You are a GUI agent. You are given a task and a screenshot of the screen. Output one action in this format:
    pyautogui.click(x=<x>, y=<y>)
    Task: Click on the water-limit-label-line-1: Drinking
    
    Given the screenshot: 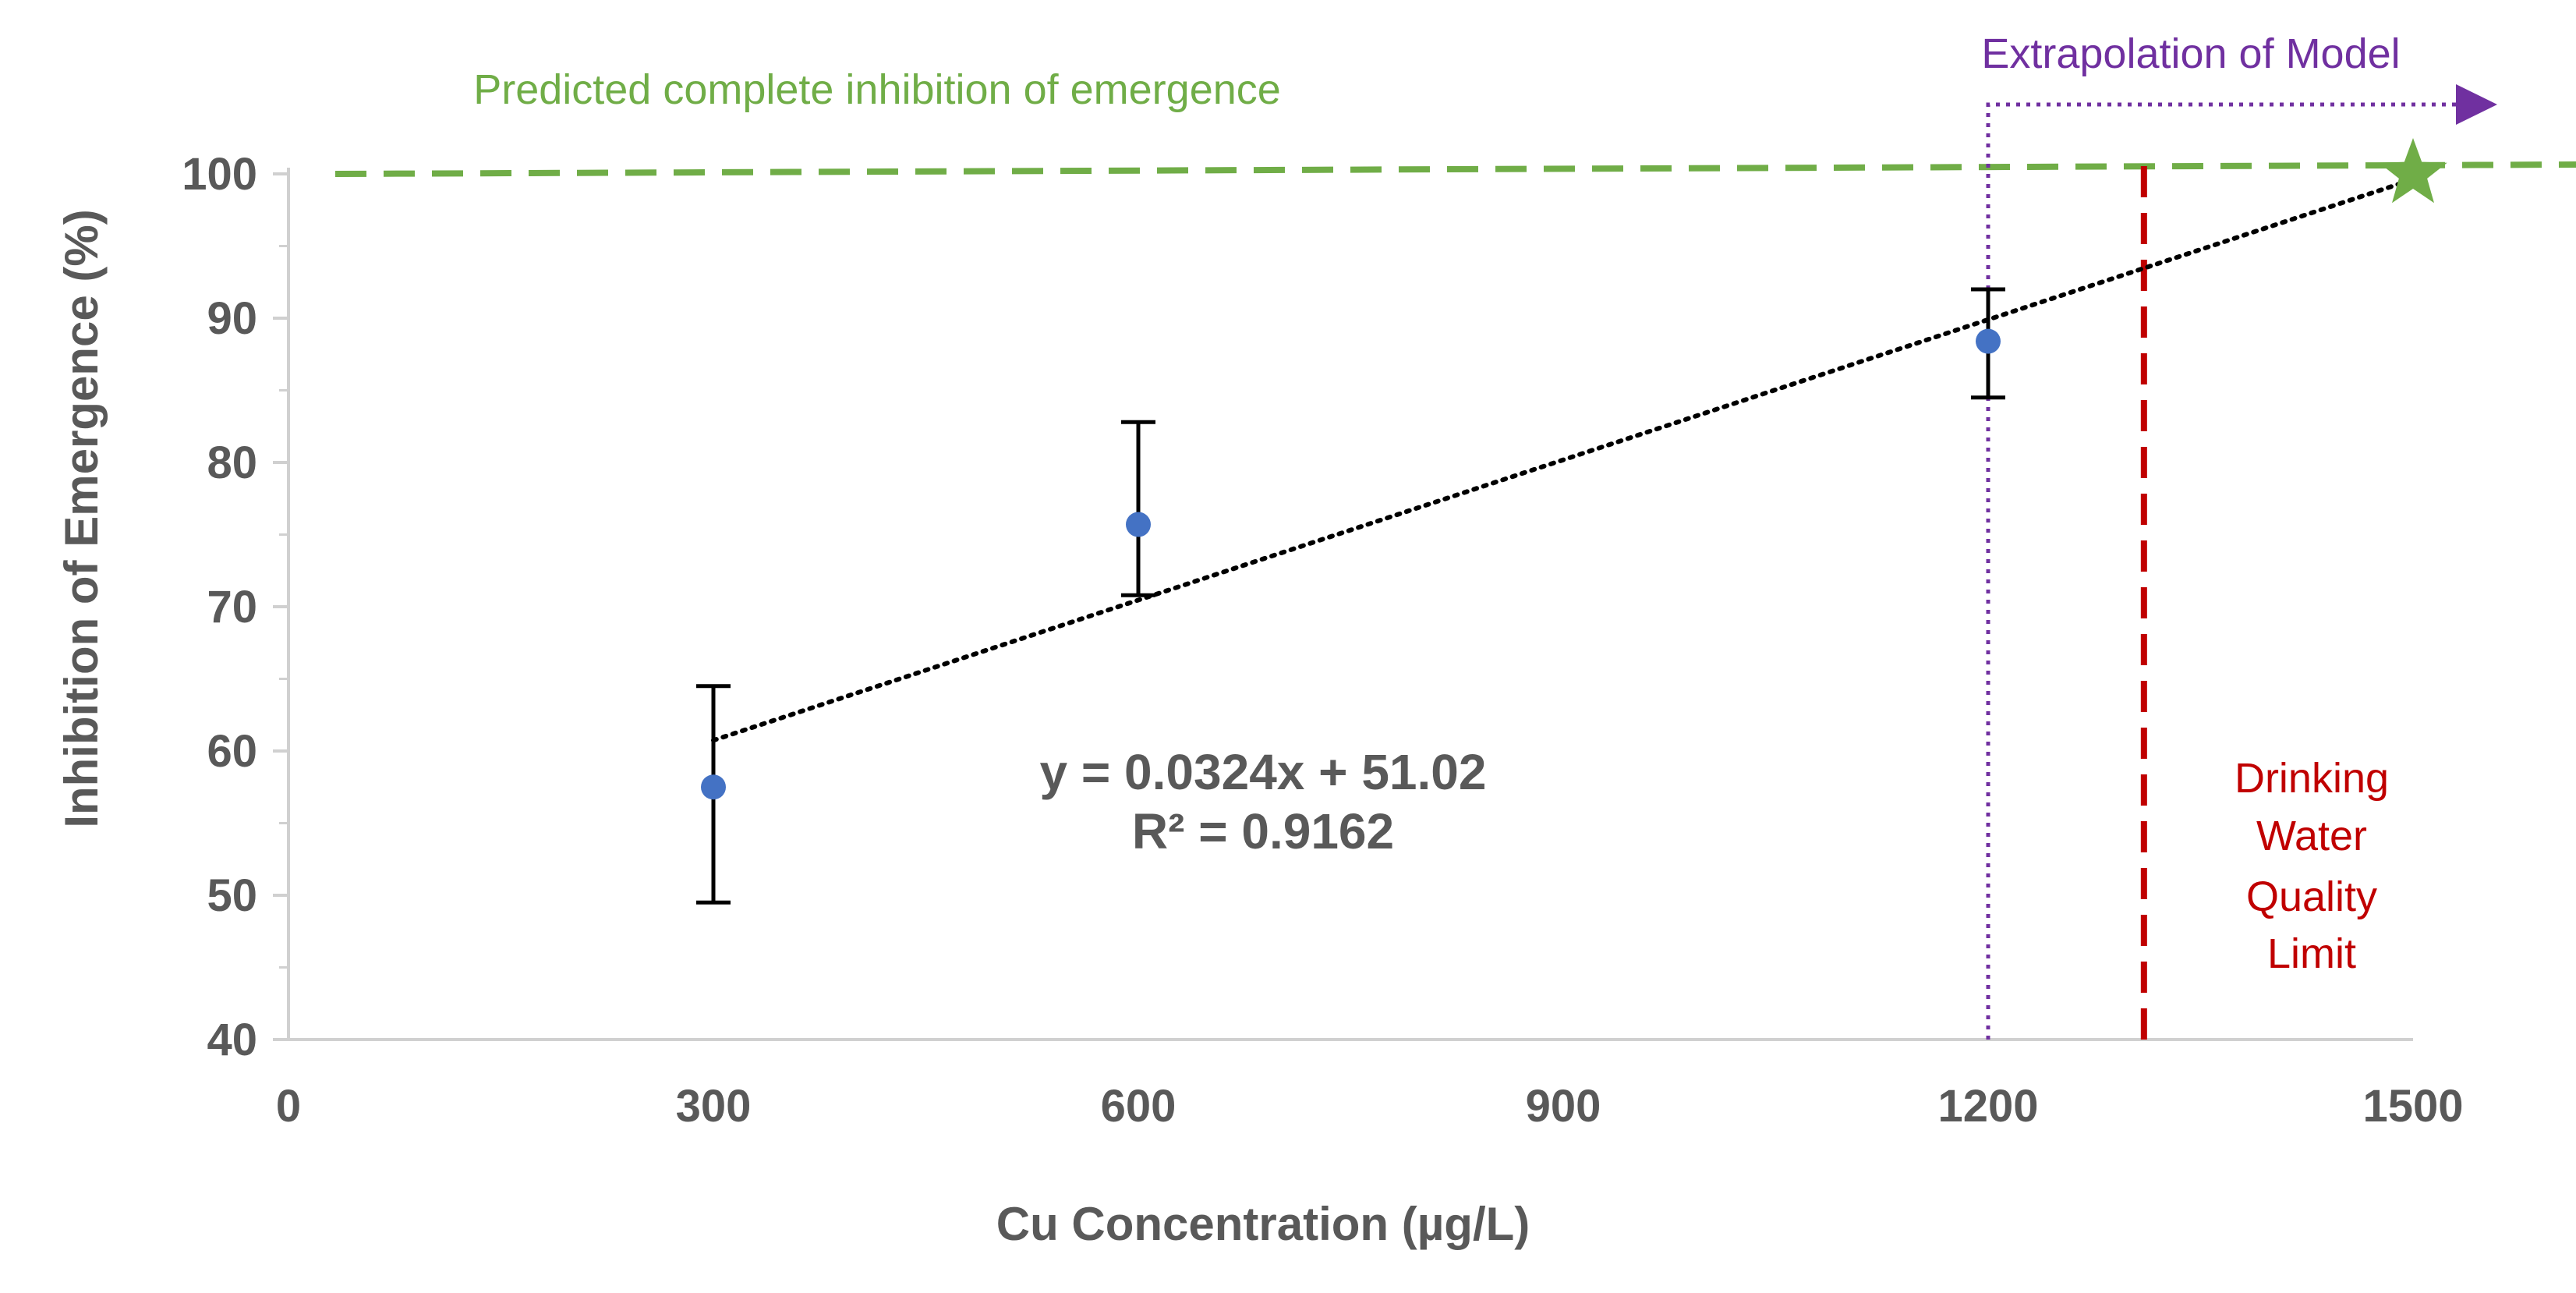 What is the action you would take?
    pyautogui.click(x=2312, y=778)
    